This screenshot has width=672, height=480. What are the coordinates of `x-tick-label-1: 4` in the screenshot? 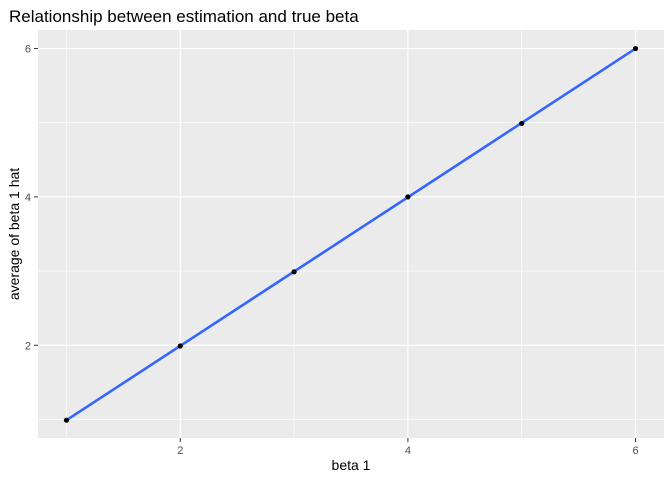 It's located at (408, 451).